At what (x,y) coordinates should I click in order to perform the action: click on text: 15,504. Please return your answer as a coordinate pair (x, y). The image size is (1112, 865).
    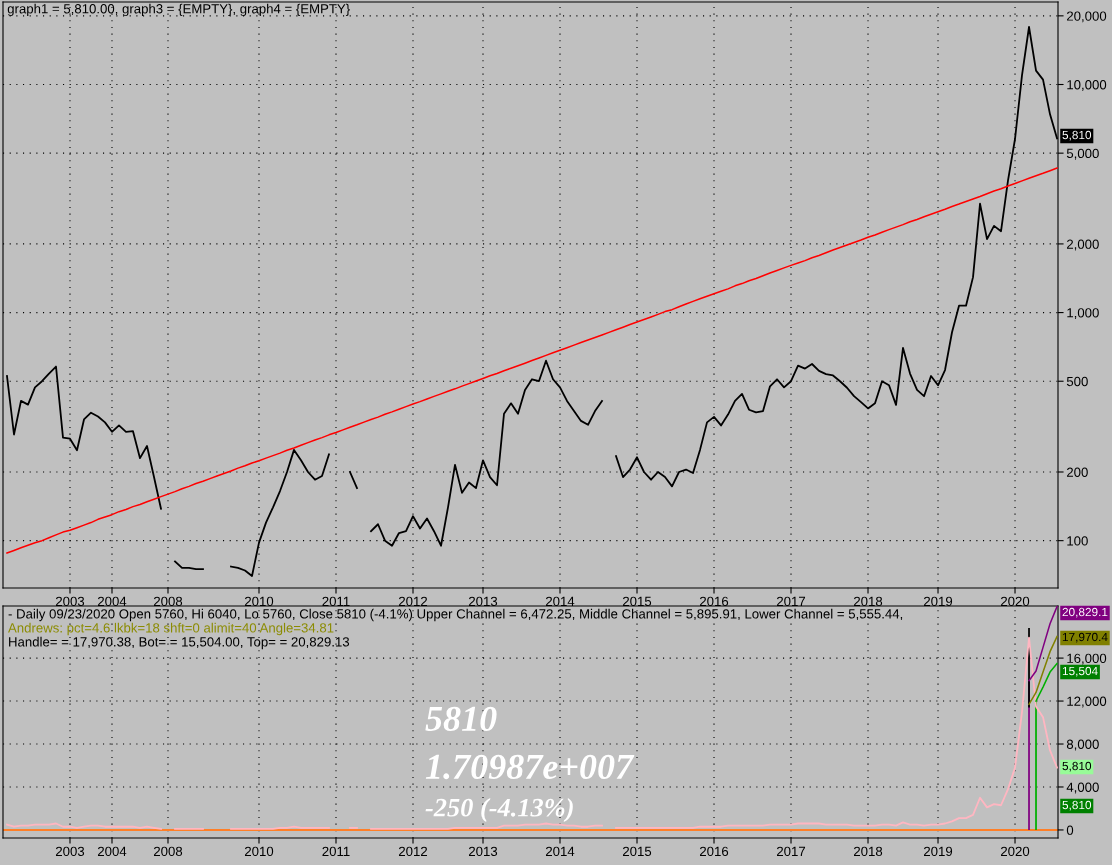
    Looking at the image, I should click on (1080, 671).